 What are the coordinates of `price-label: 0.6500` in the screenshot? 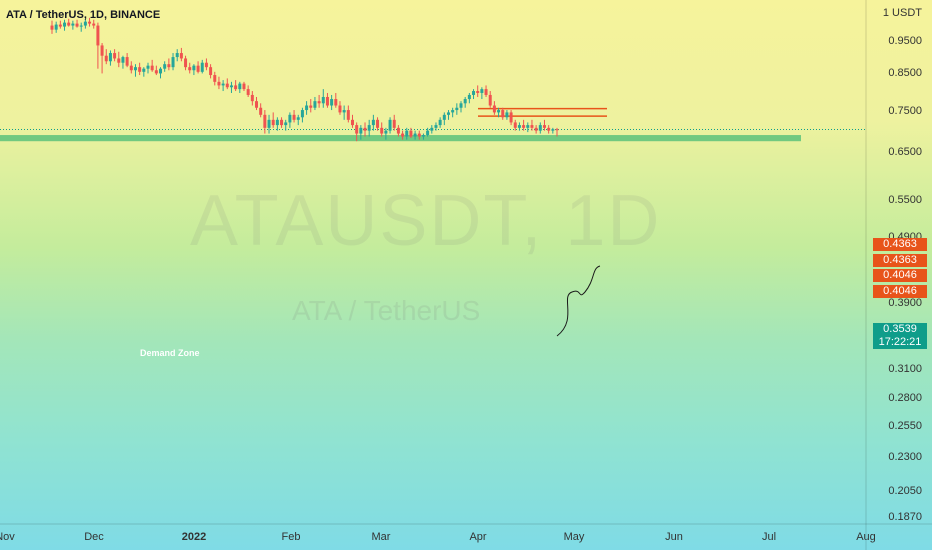 It's located at (905, 152).